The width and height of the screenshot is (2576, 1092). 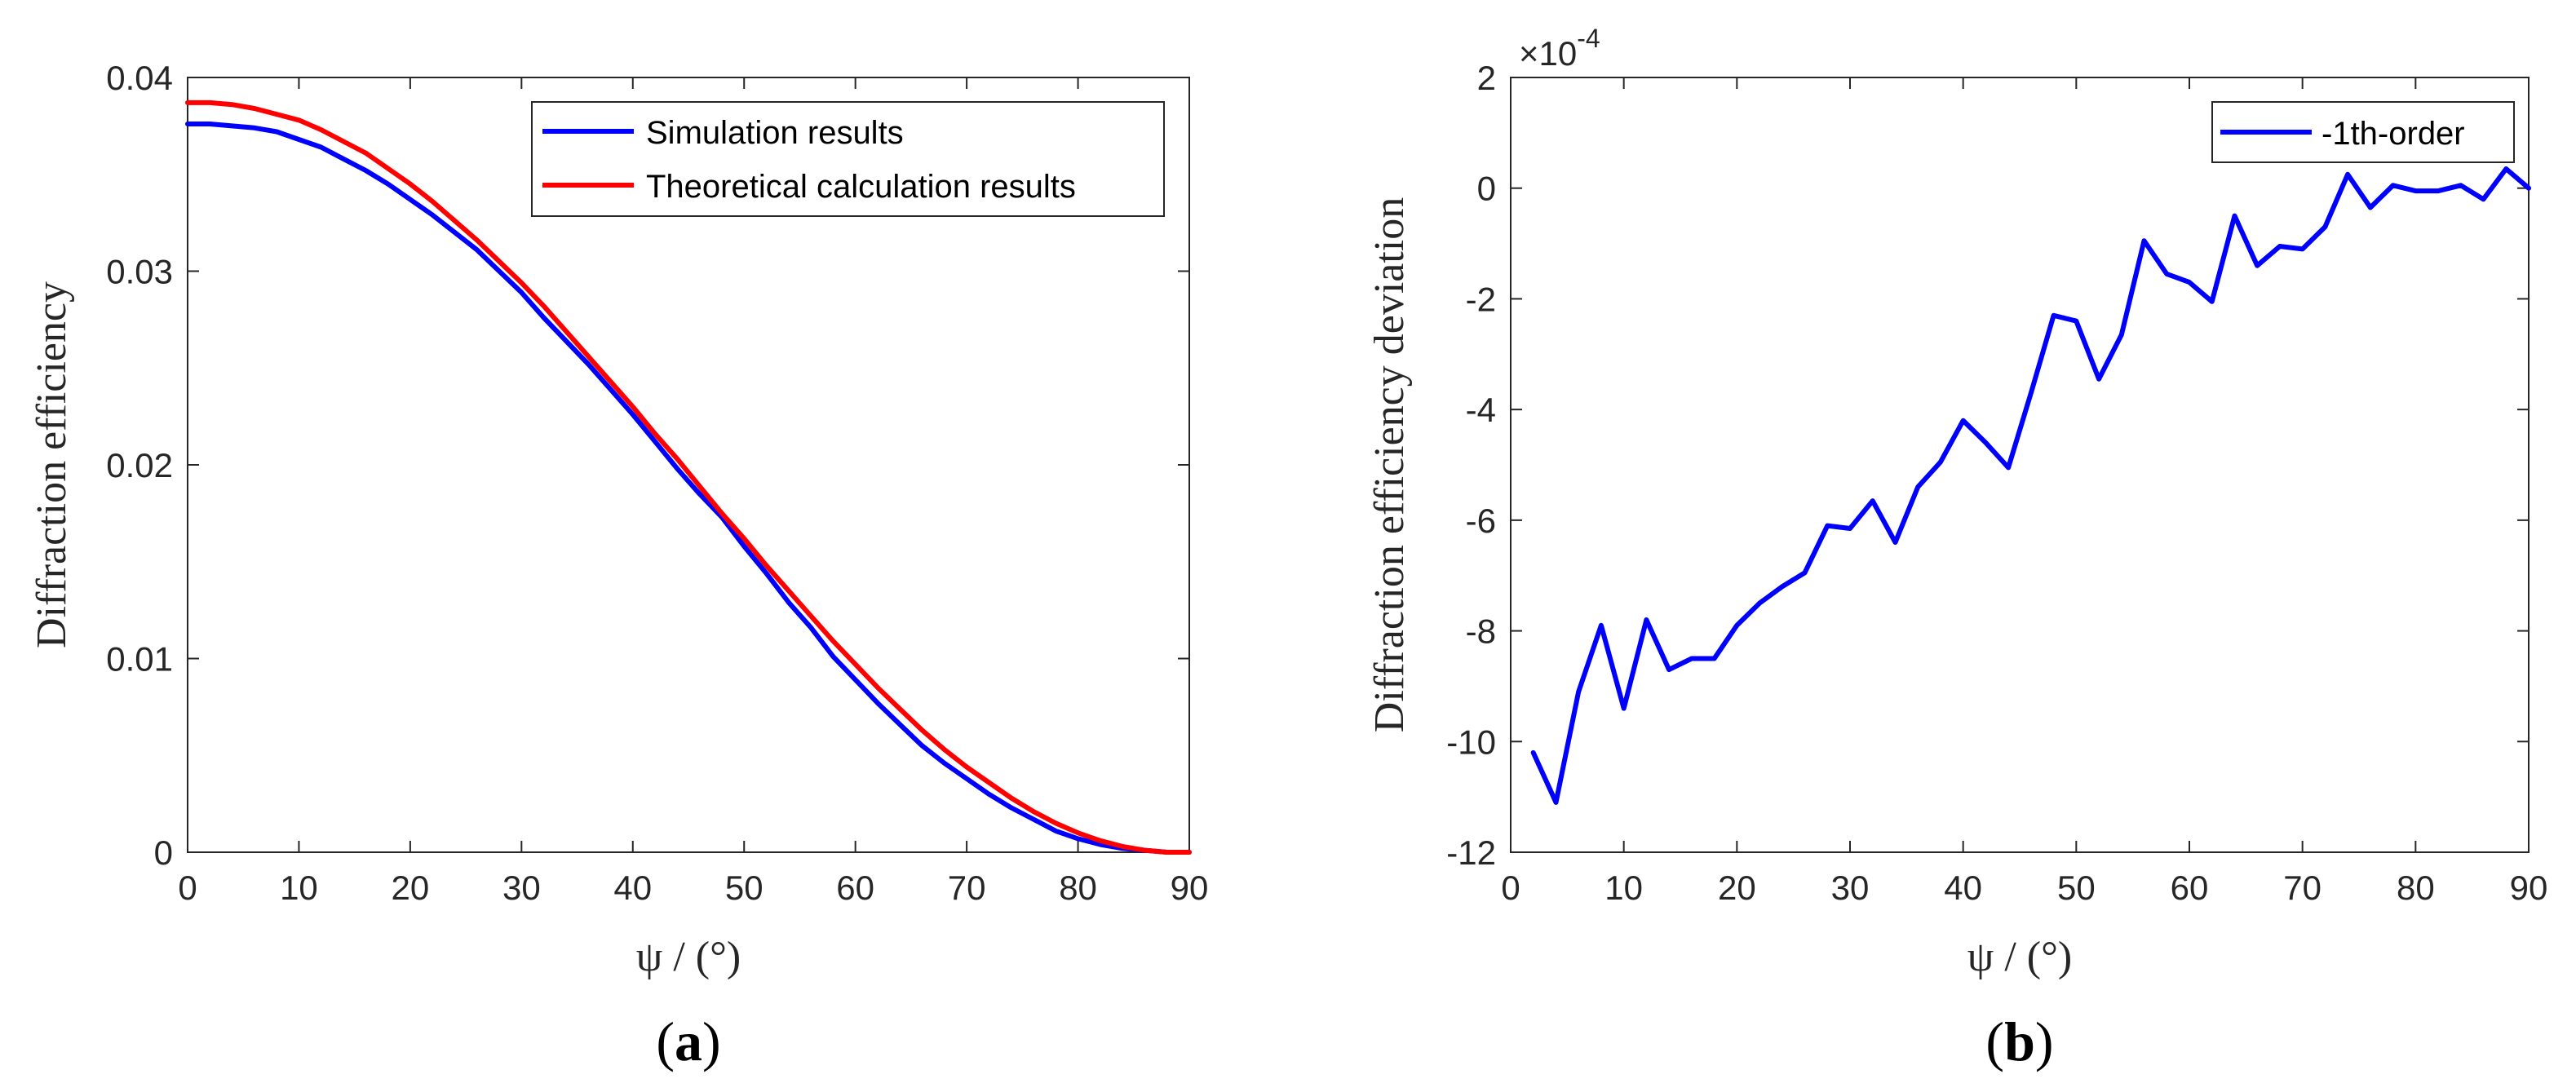 What do you see at coordinates (1471, 742) in the screenshot?
I see `y-tick-label: -10` at bounding box center [1471, 742].